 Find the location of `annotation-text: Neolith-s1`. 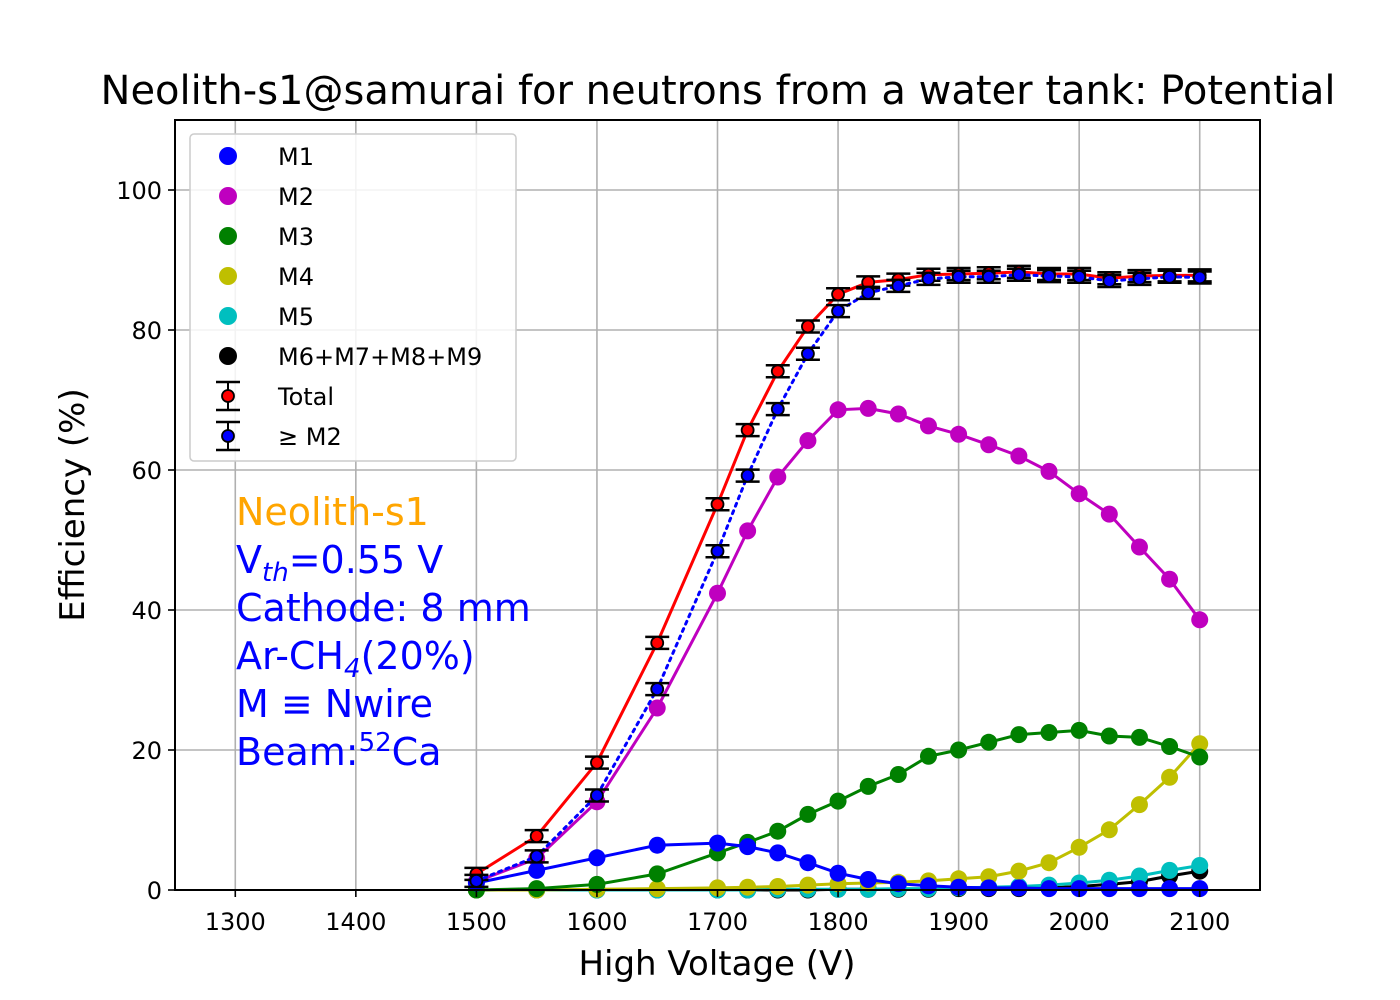

annotation-text: Neolith-s1 is located at coordinates (332, 512).